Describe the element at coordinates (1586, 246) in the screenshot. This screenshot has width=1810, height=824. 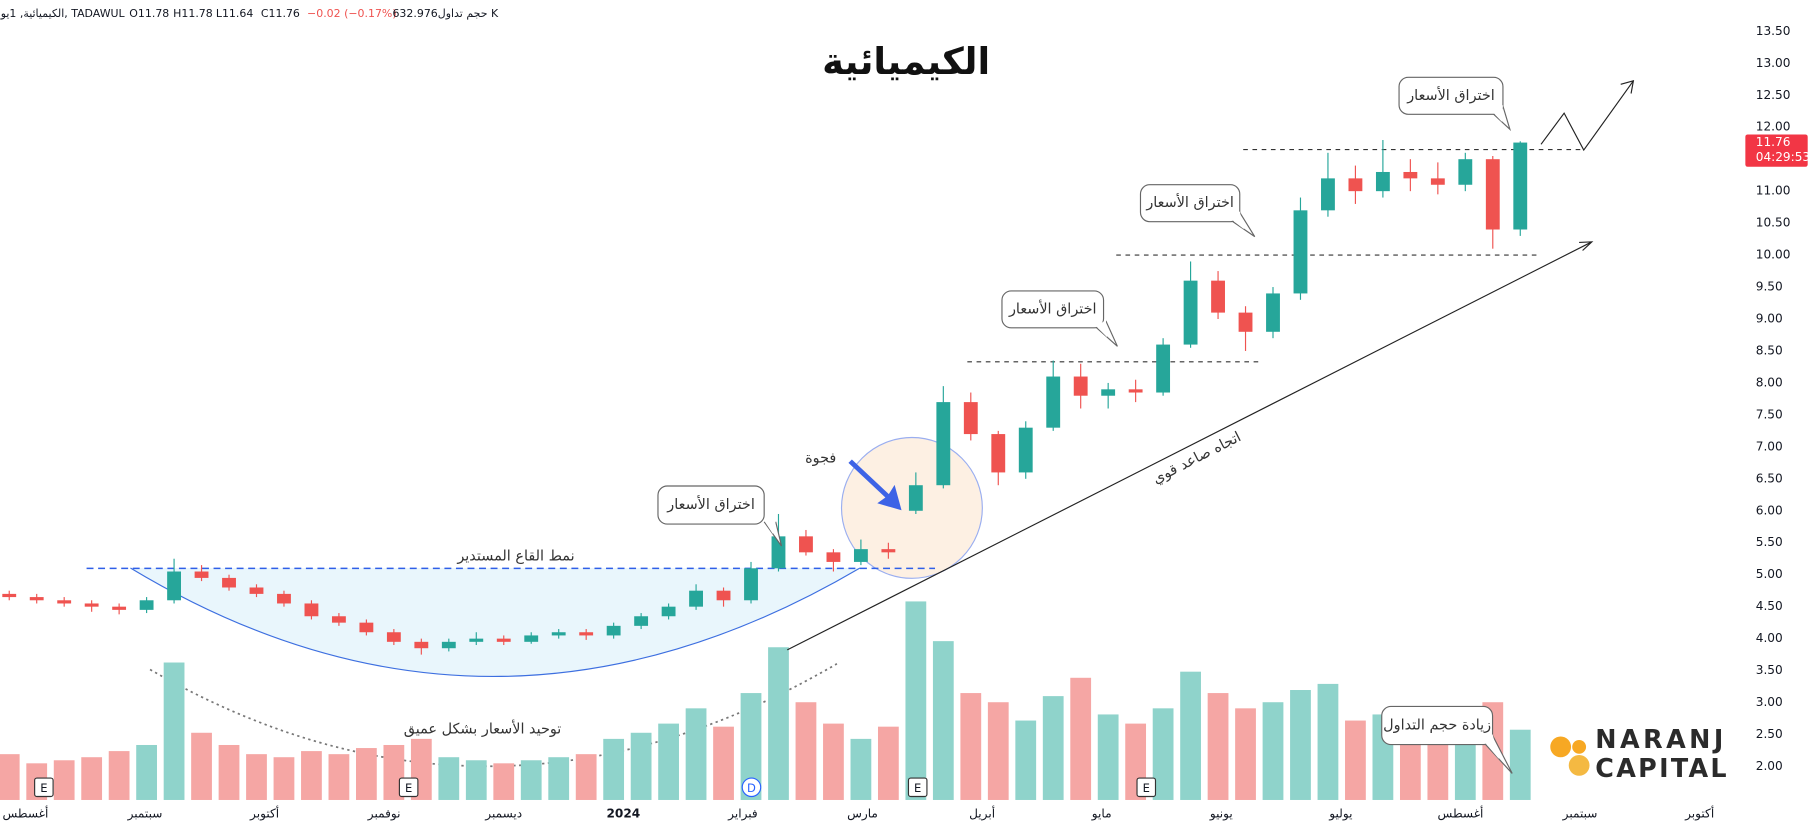
I see `trend-arrowhead` at that location.